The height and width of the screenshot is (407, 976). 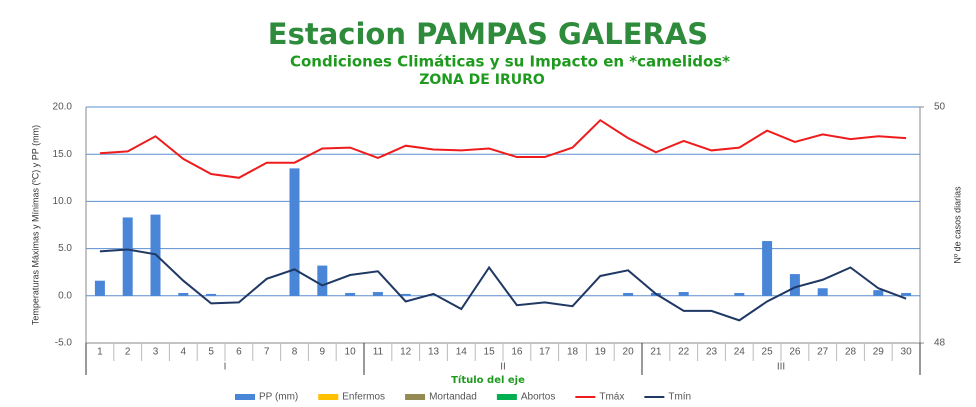 I want to click on x-tick-label: 10, so click(x=351, y=352).